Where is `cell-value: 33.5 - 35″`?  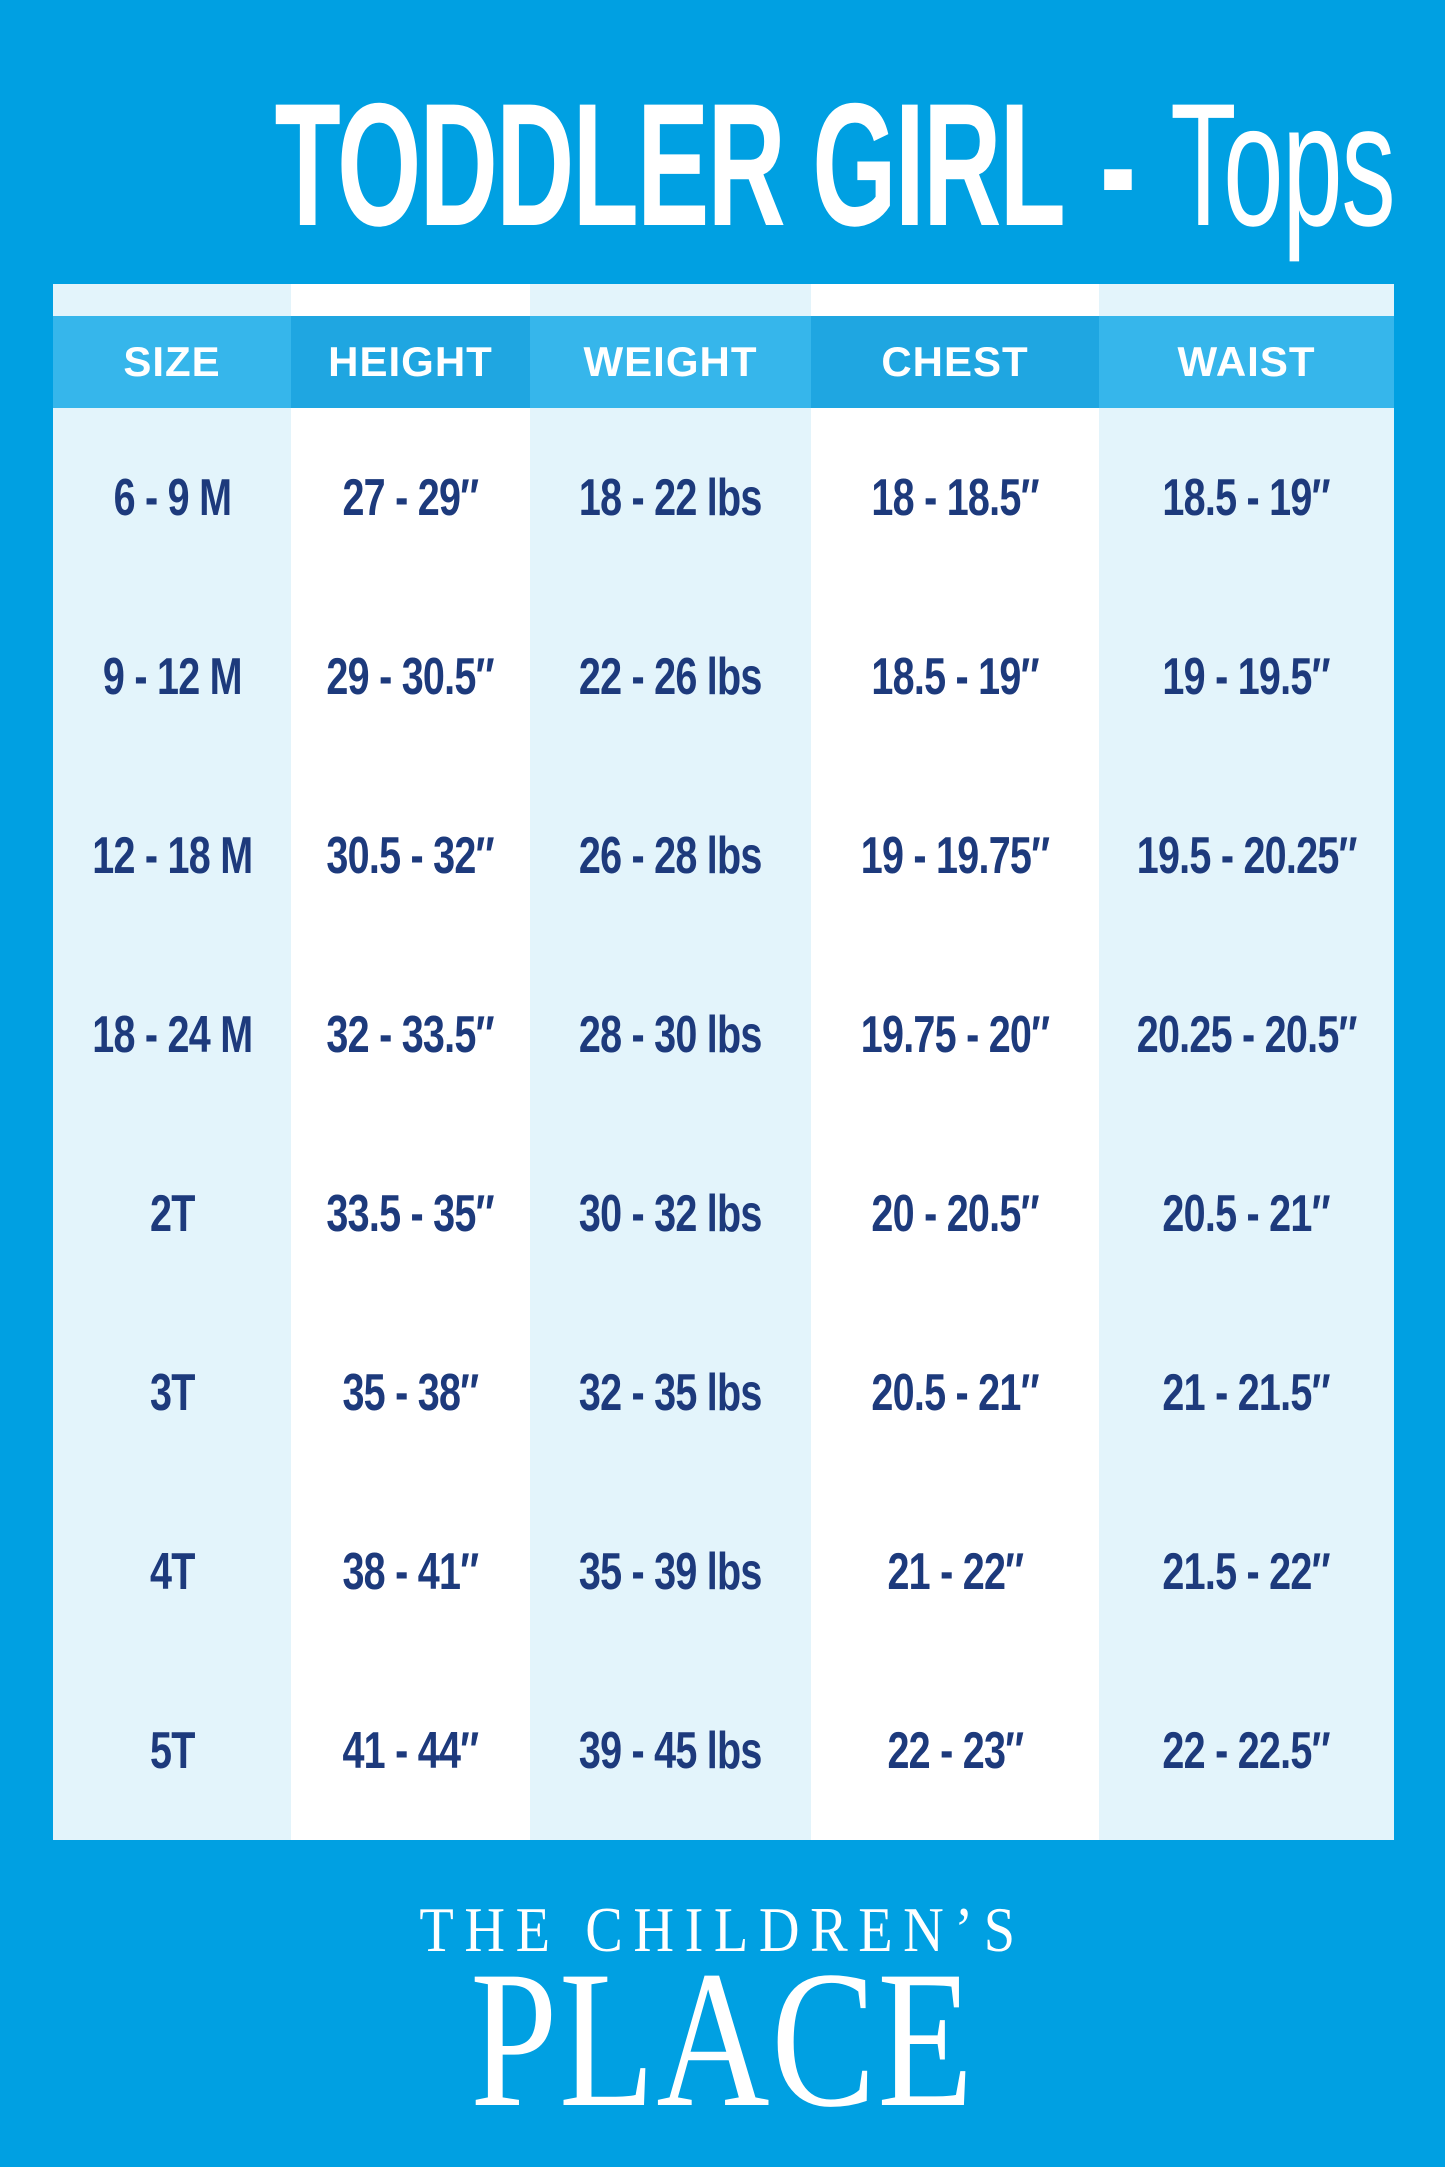
cell-value: 33.5 - 35″ is located at coordinates (410, 1213).